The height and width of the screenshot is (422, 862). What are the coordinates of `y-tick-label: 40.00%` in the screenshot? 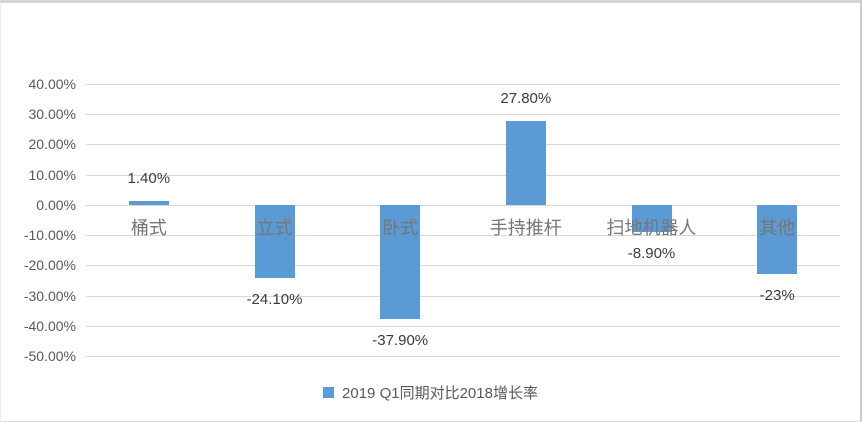 It's located at (52, 84).